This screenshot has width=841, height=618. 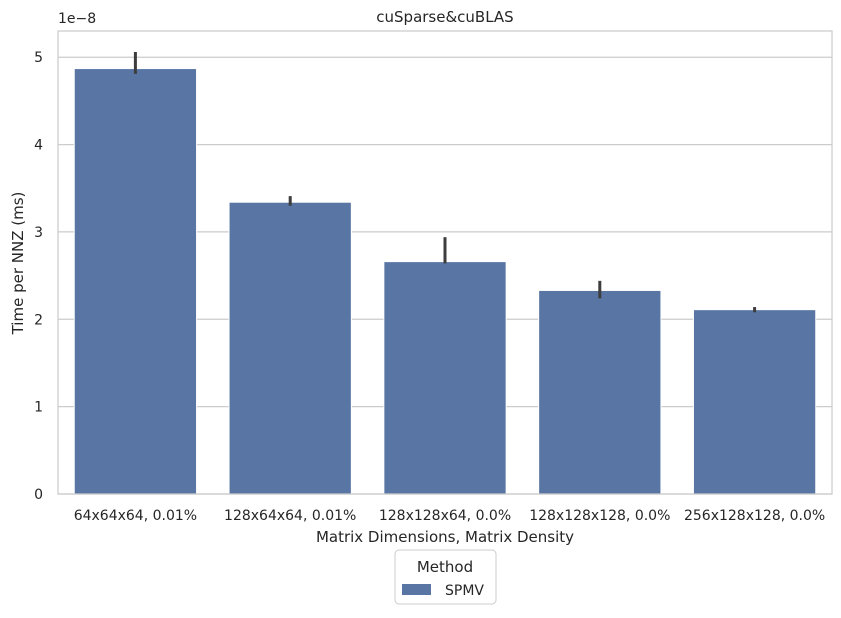 I want to click on y-offset-label: 1e−8, so click(x=77, y=19).